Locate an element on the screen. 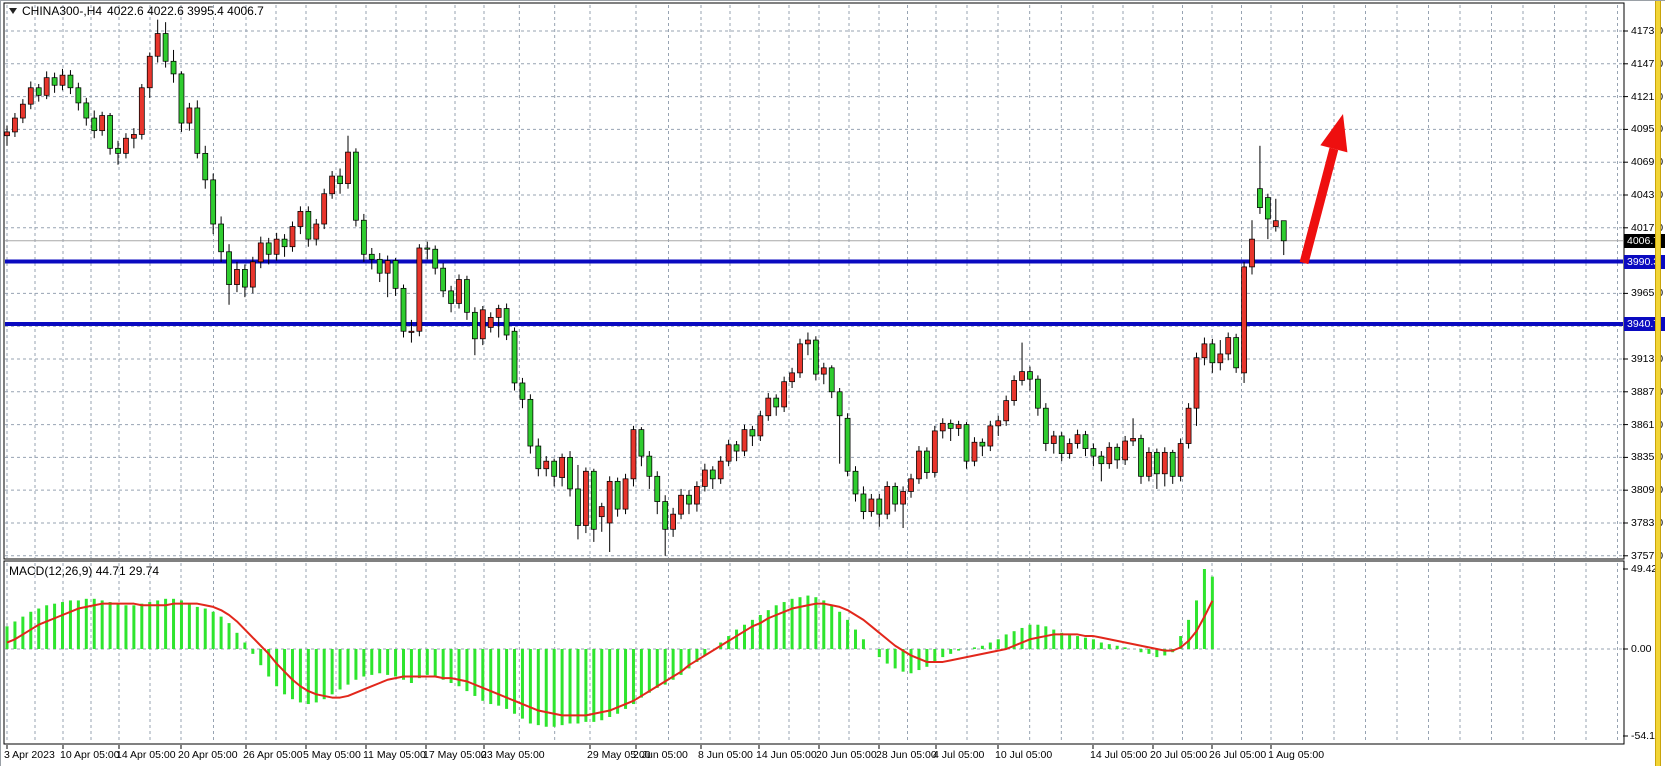  macd-axis-label: 49.42 is located at coordinates (1644, 569).